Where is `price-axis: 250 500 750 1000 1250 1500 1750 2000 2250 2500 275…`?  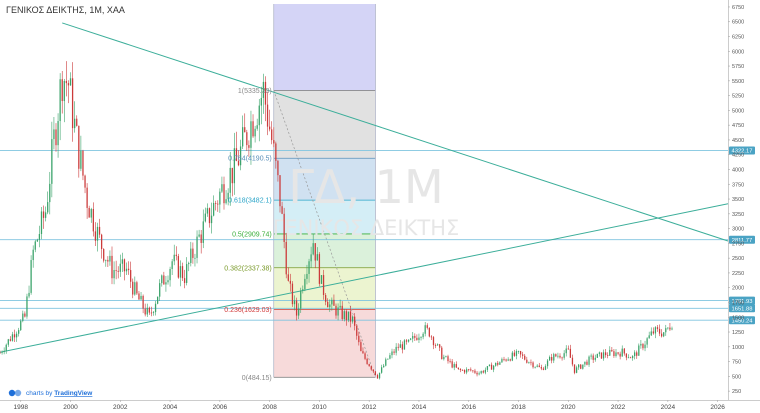 price-axis: 250 500 750 1000 1250 1500 1750 2000 2250 2500 275… is located at coordinates (736, 200).